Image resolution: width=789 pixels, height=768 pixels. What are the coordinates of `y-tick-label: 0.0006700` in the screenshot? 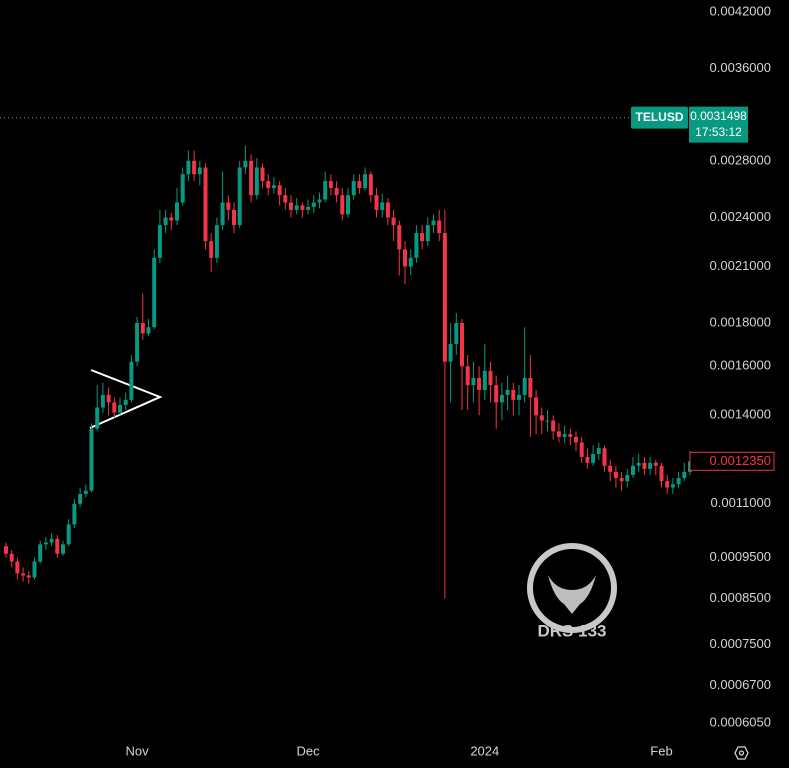 It's located at (740, 684).